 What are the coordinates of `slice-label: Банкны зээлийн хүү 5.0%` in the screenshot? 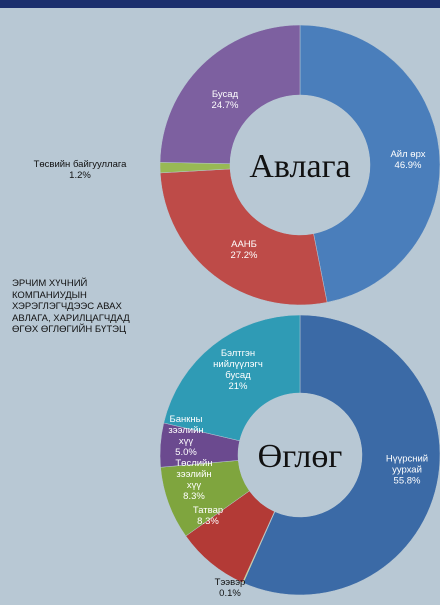 It's located at (186, 436).